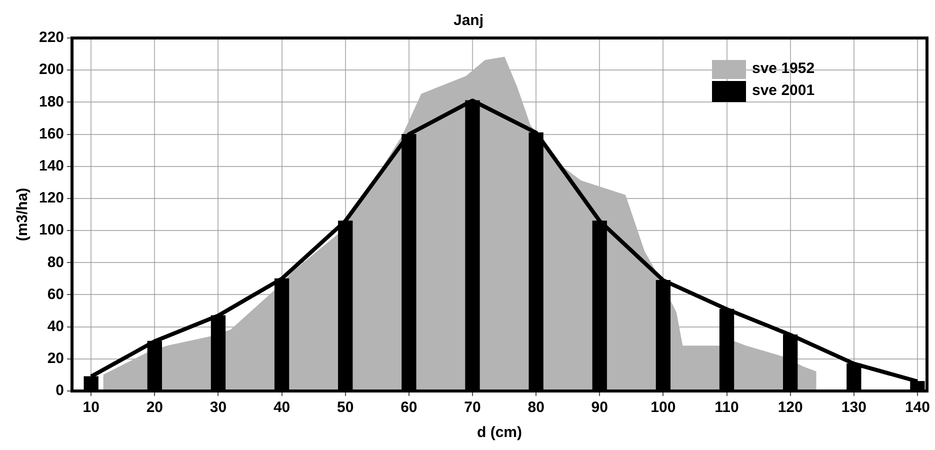  I want to click on legend-label: sve 1952, so click(783, 69).